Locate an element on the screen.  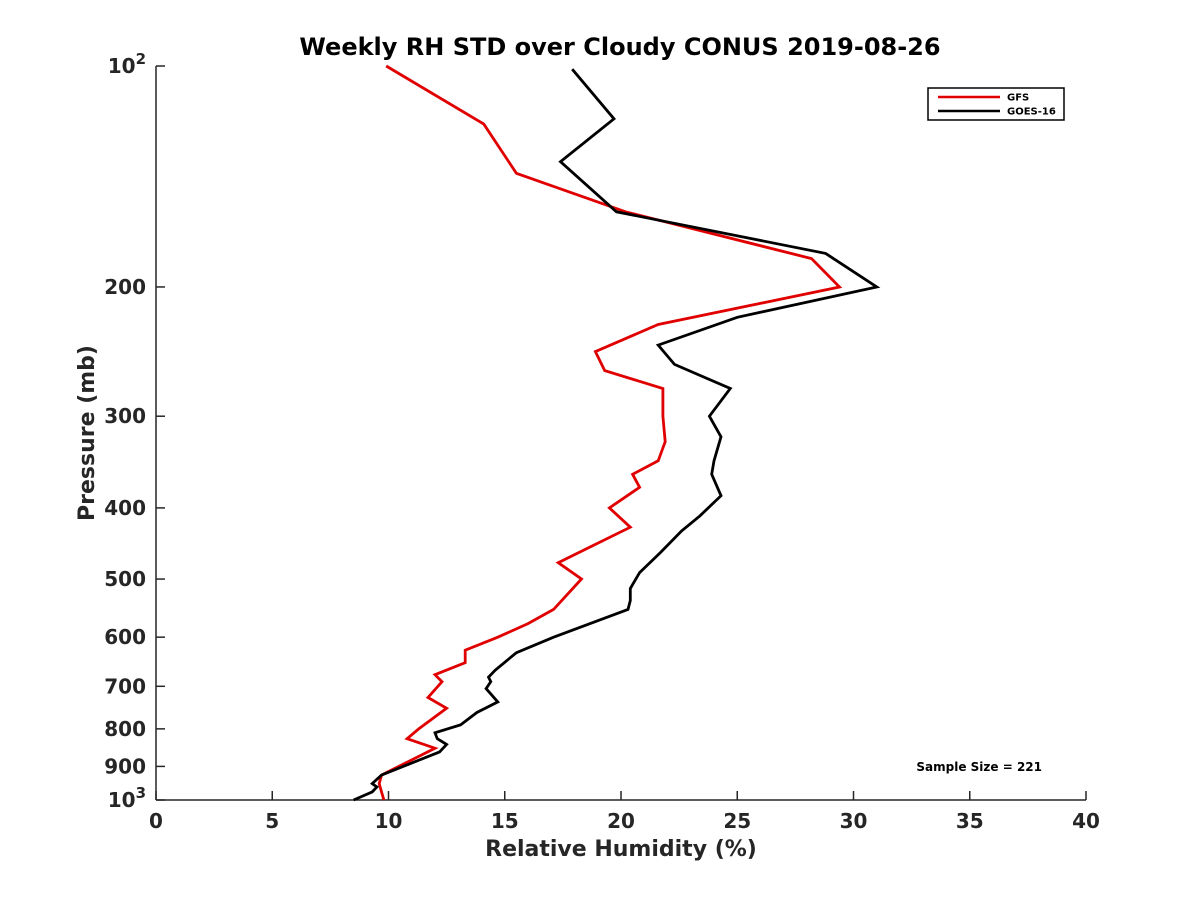
y-tick-label: 400 is located at coordinates (125, 508).